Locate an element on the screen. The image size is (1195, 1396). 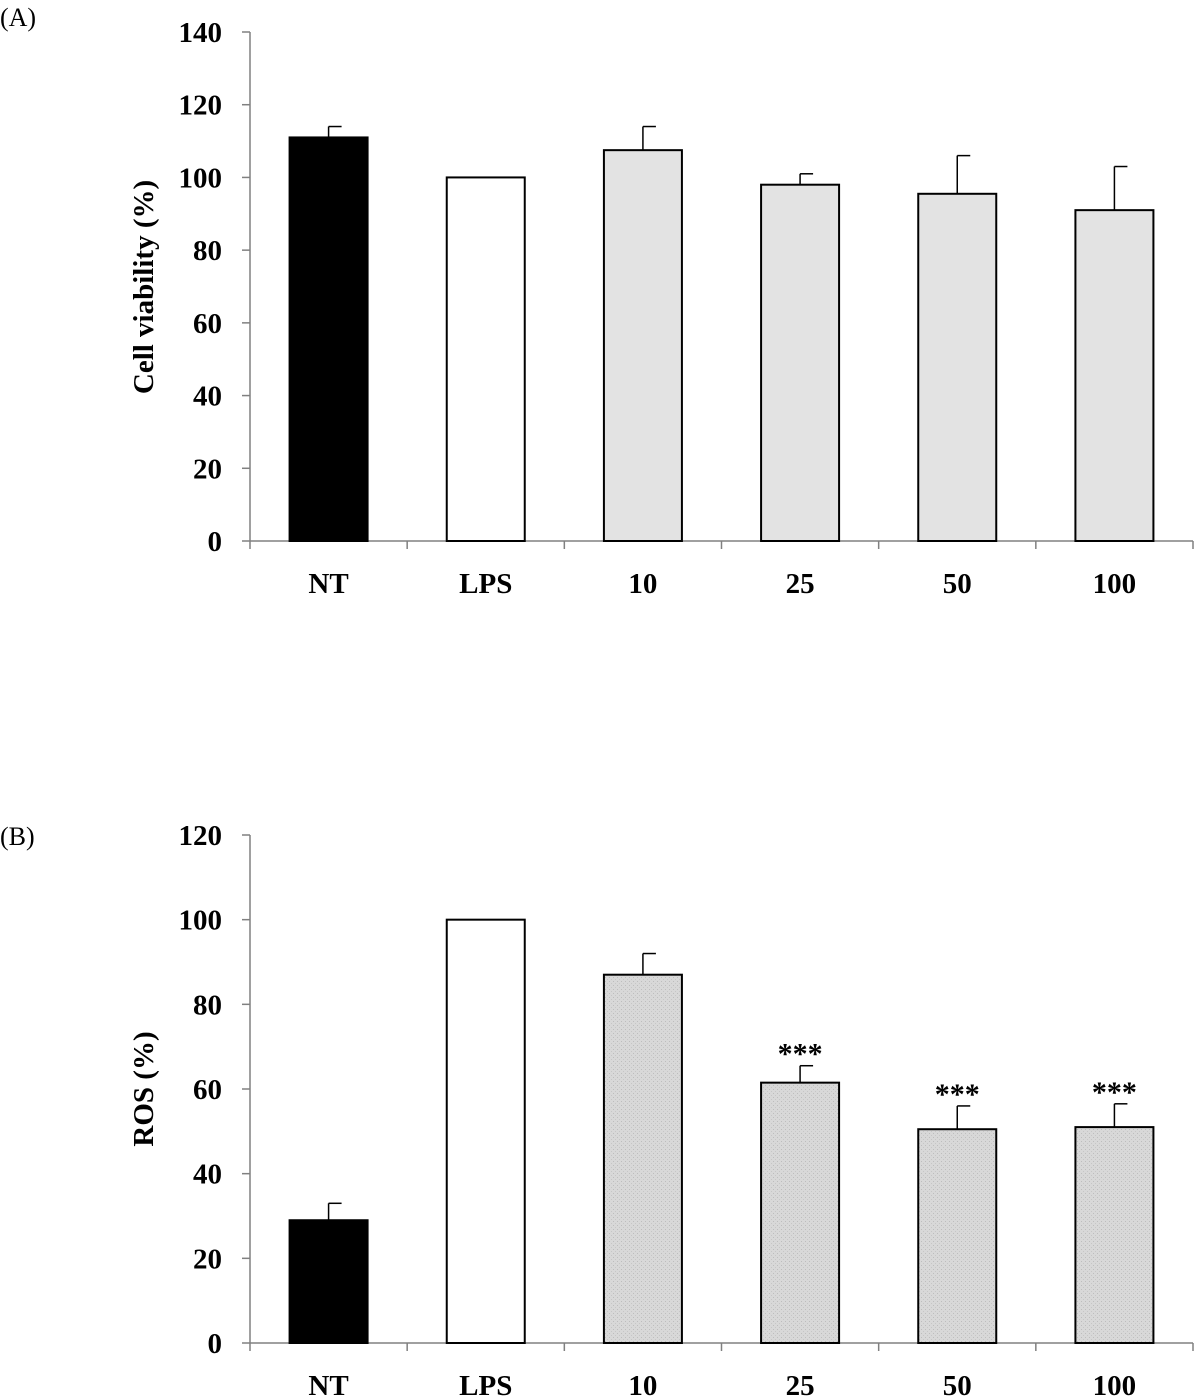
panel-a-x-tick-label-10: 10 is located at coordinates (642, 584).